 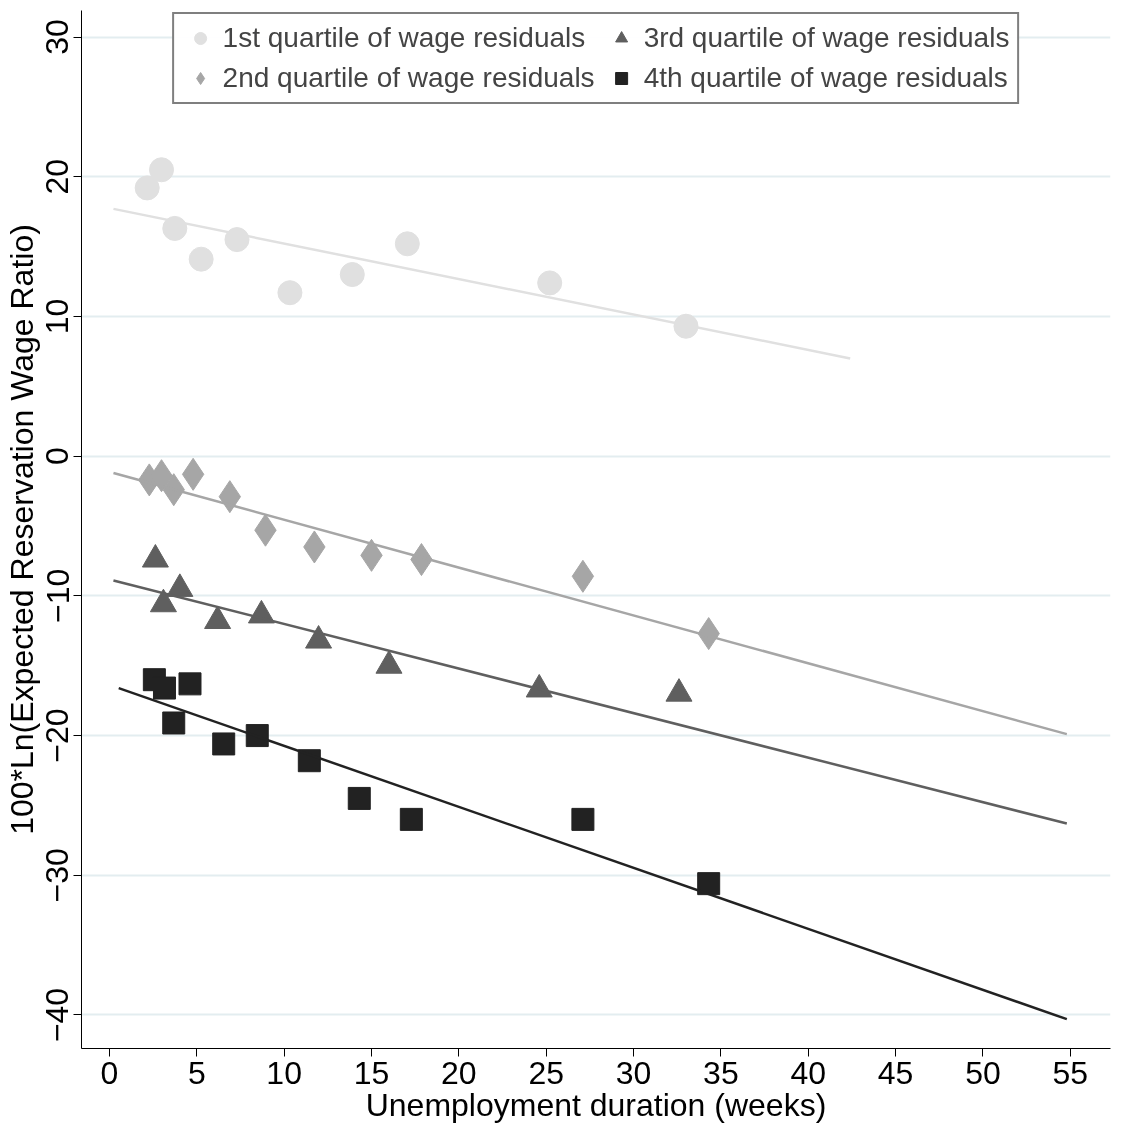 I want to click on y-tick-label: −20, so click(x=57, y=735).